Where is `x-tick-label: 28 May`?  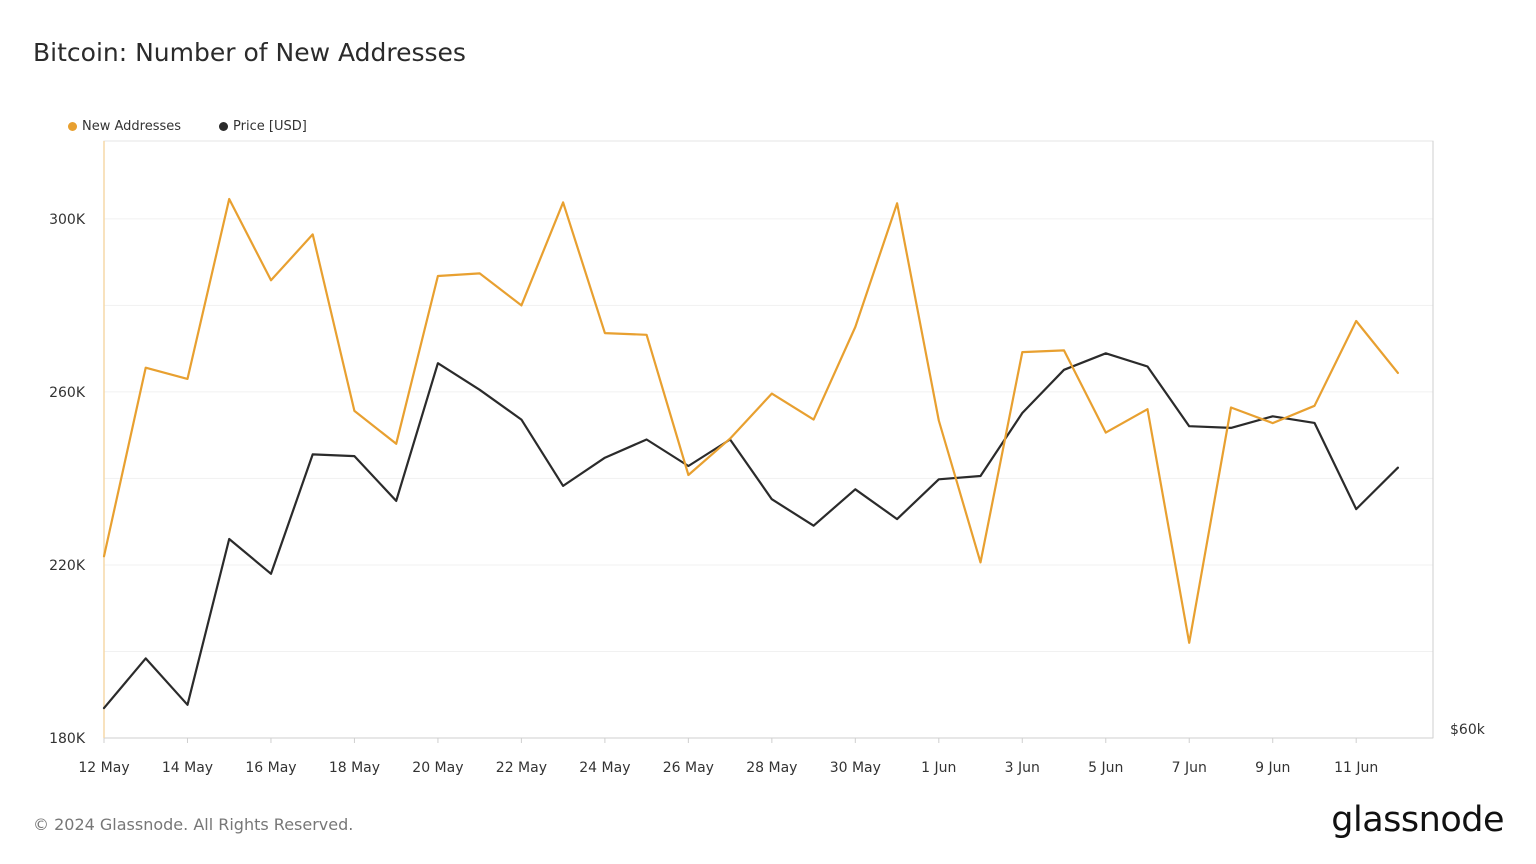 x-tick-label: 28 May is located at coordinates (771, 768).